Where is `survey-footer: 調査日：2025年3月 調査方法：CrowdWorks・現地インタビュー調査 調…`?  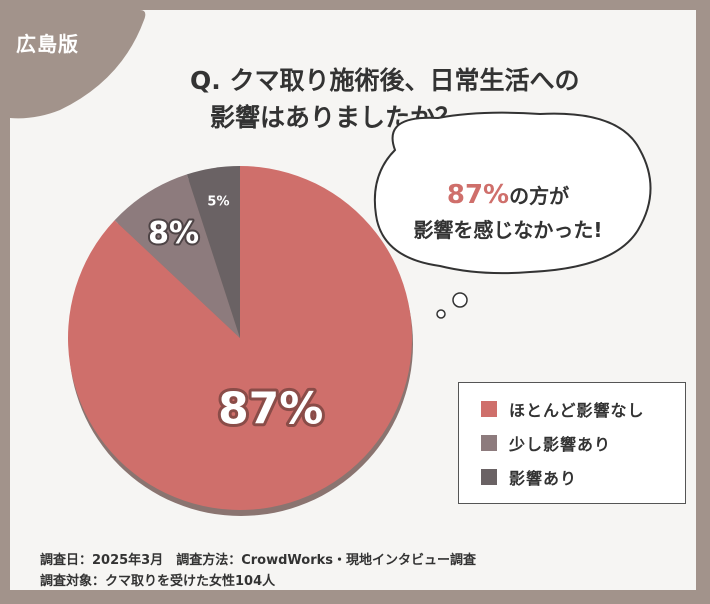
survey-footer: 調査日：2025年3月 調査方法：CrowdWorks・現地インタビュー調査 調… is located at coordinates (258, 570).